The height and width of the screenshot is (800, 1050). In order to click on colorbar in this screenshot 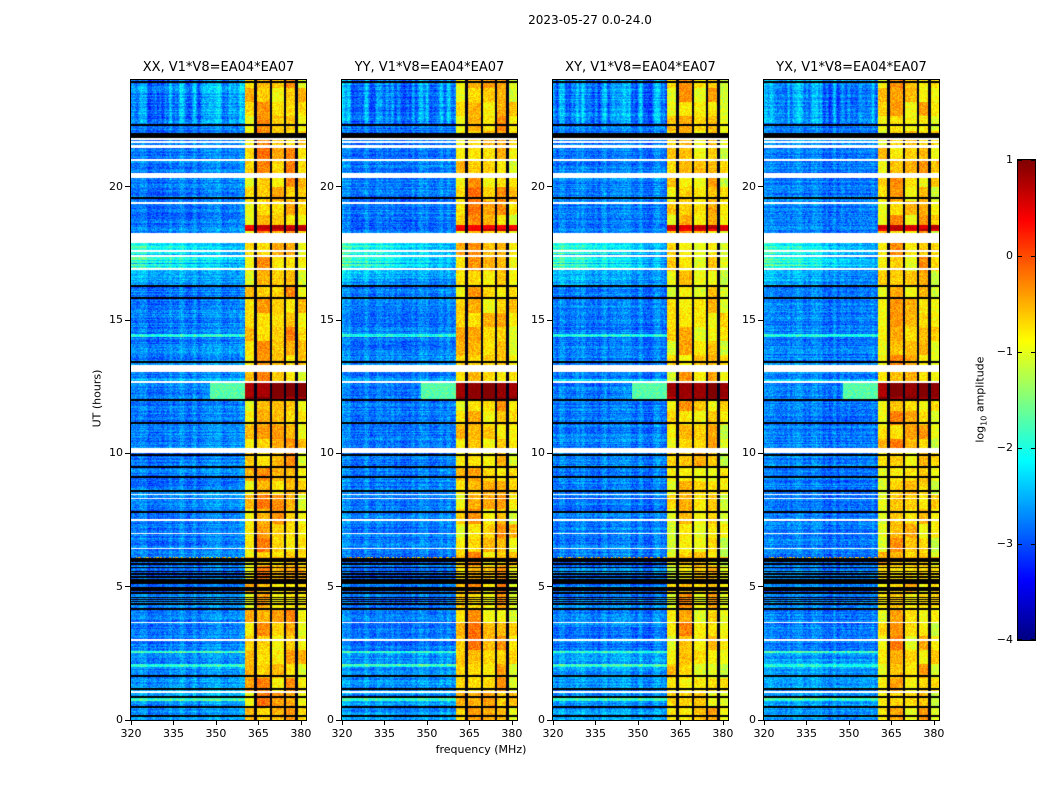, I will do `click(1026, 400)`.